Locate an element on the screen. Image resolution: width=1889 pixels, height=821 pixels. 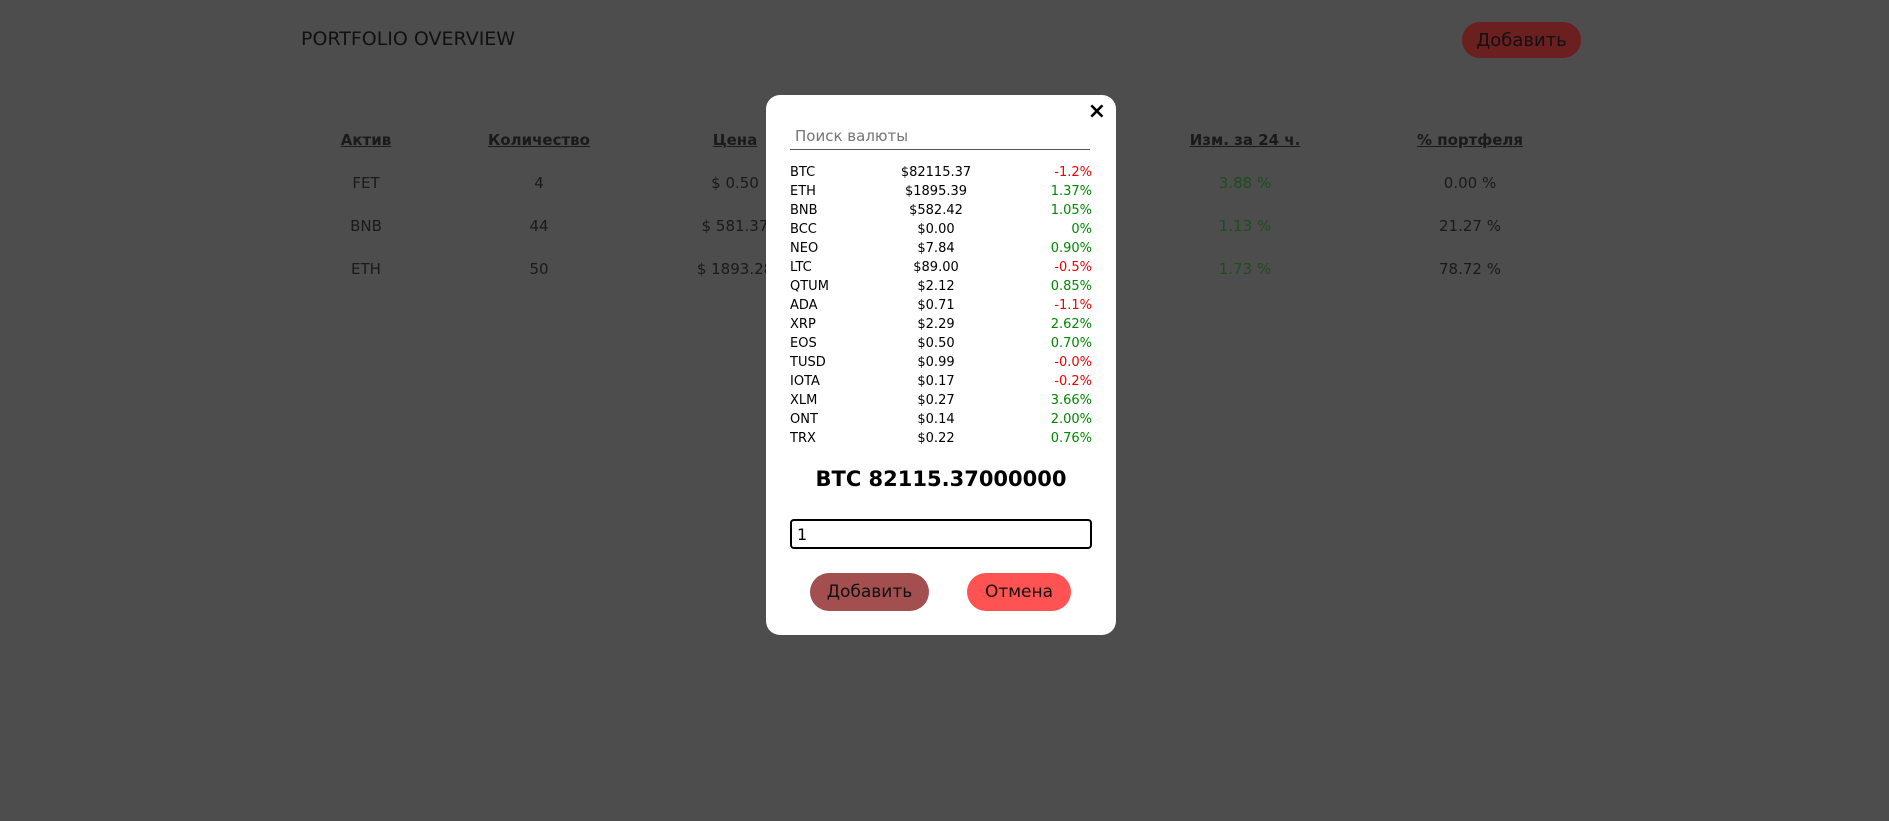
add-button: Добавить is located at coordinates (1521, 40).